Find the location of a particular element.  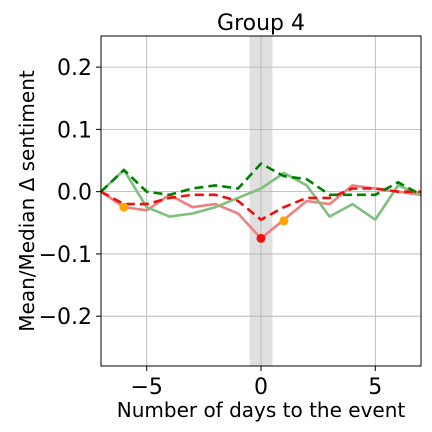

x-tick-label: 5 is located at coordinates (375, 387).